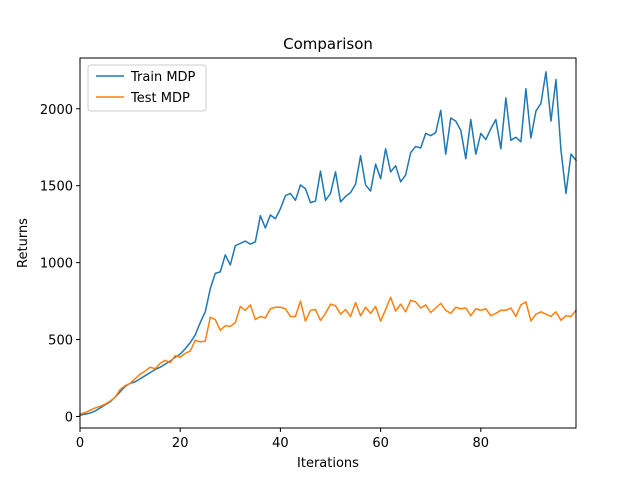 The height and width of the screenshot is (480, 640). I want to click on y-tick-label: 1500, so click(56, 187).